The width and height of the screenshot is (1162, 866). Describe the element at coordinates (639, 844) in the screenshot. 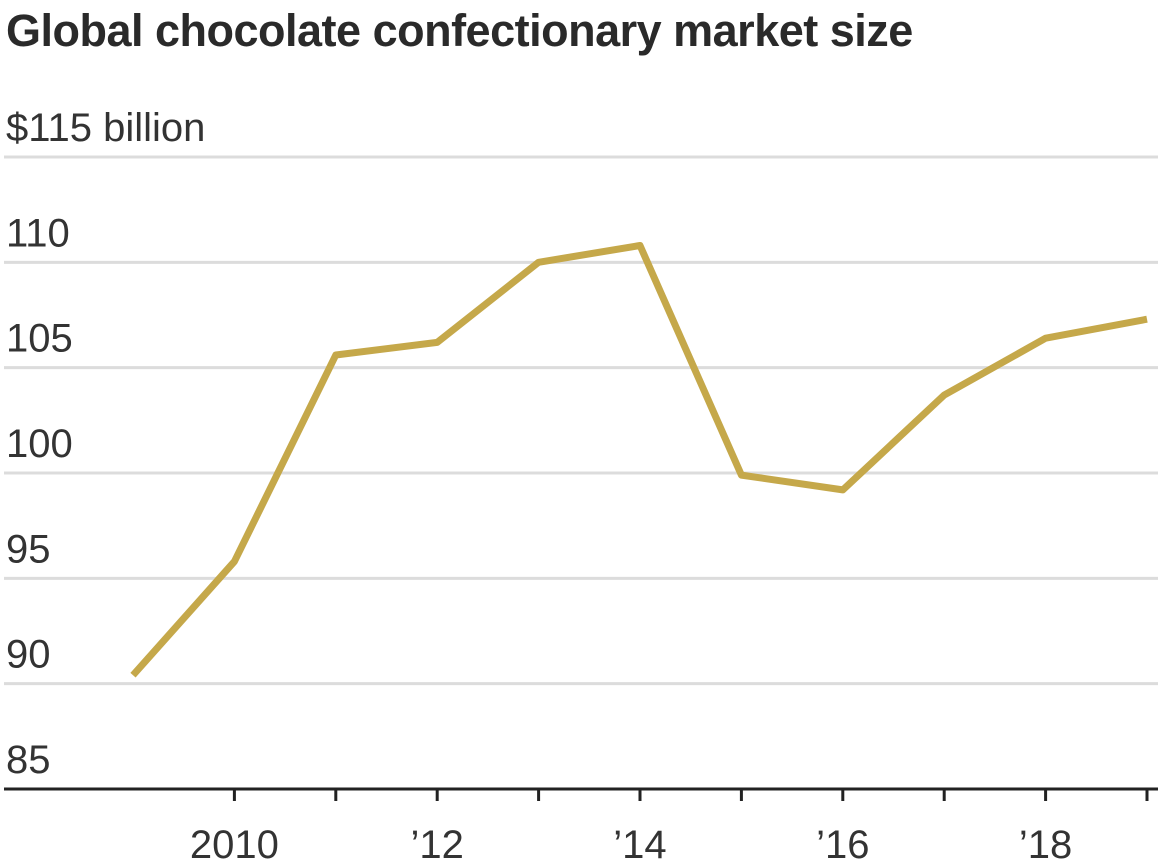

I see `x-tick-label-2014: ’14` at that location.